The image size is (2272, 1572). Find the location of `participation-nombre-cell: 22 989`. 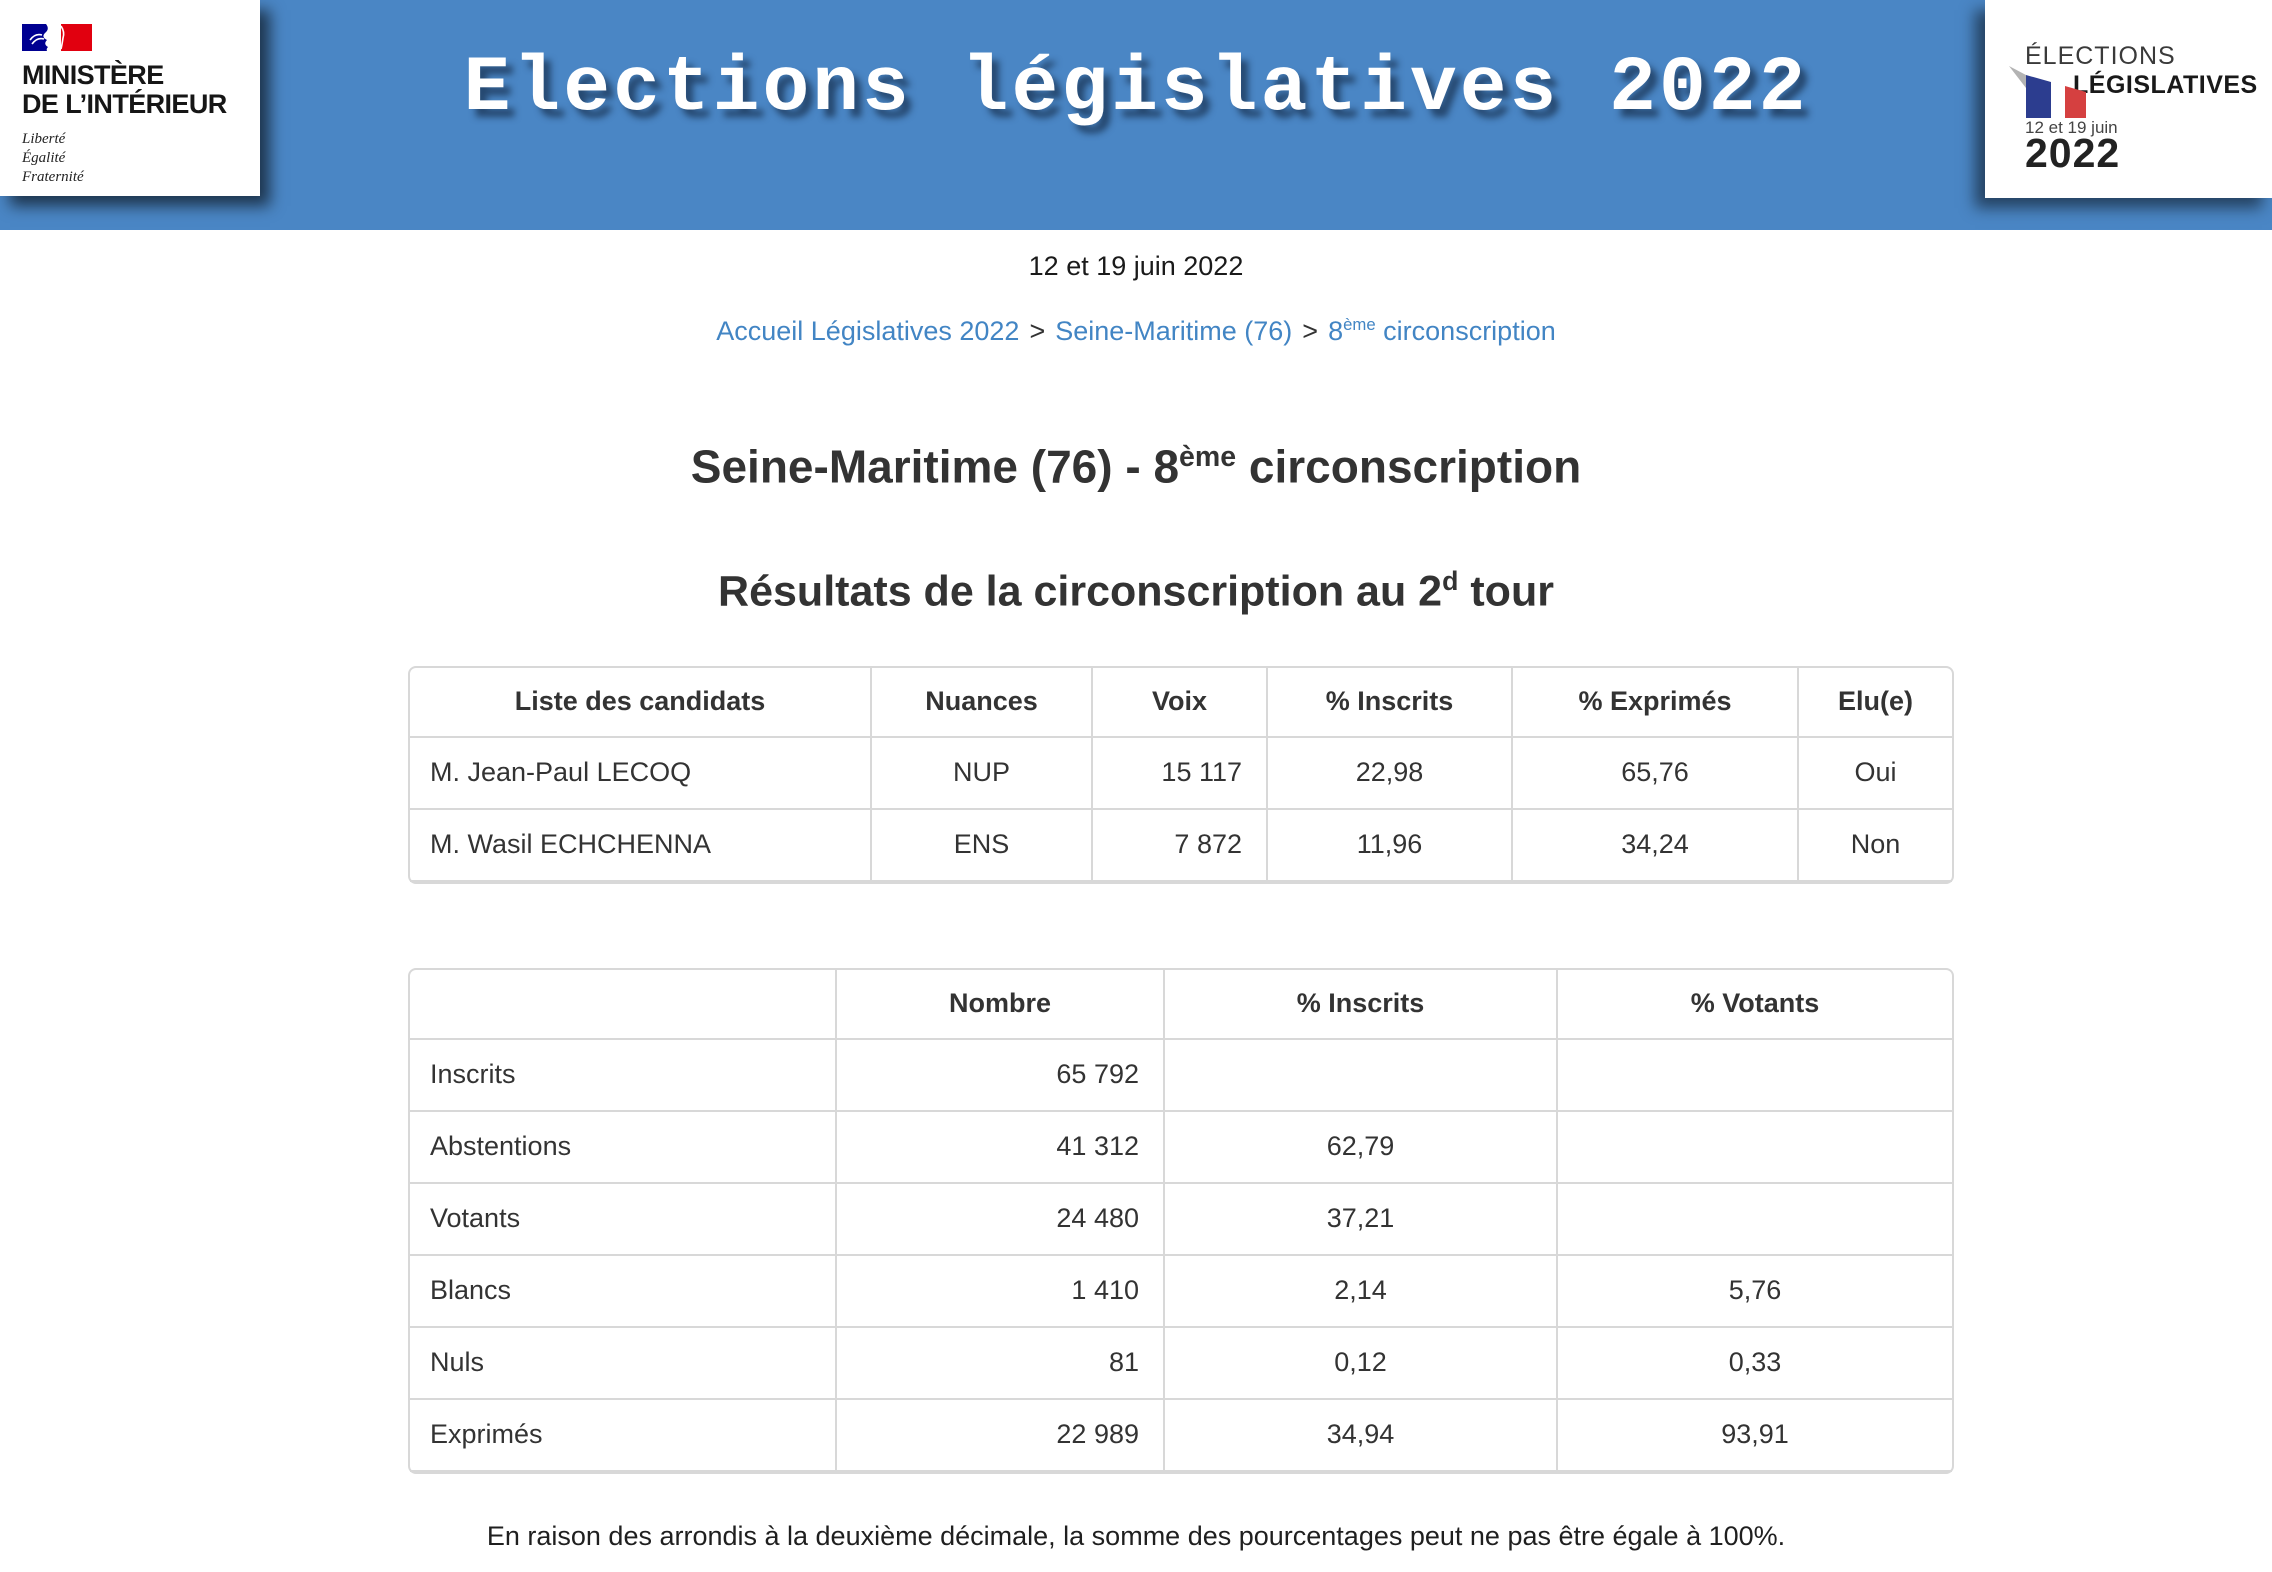

participation-nombre-cell: 22 989 is located at coordinates (1001, 1435).